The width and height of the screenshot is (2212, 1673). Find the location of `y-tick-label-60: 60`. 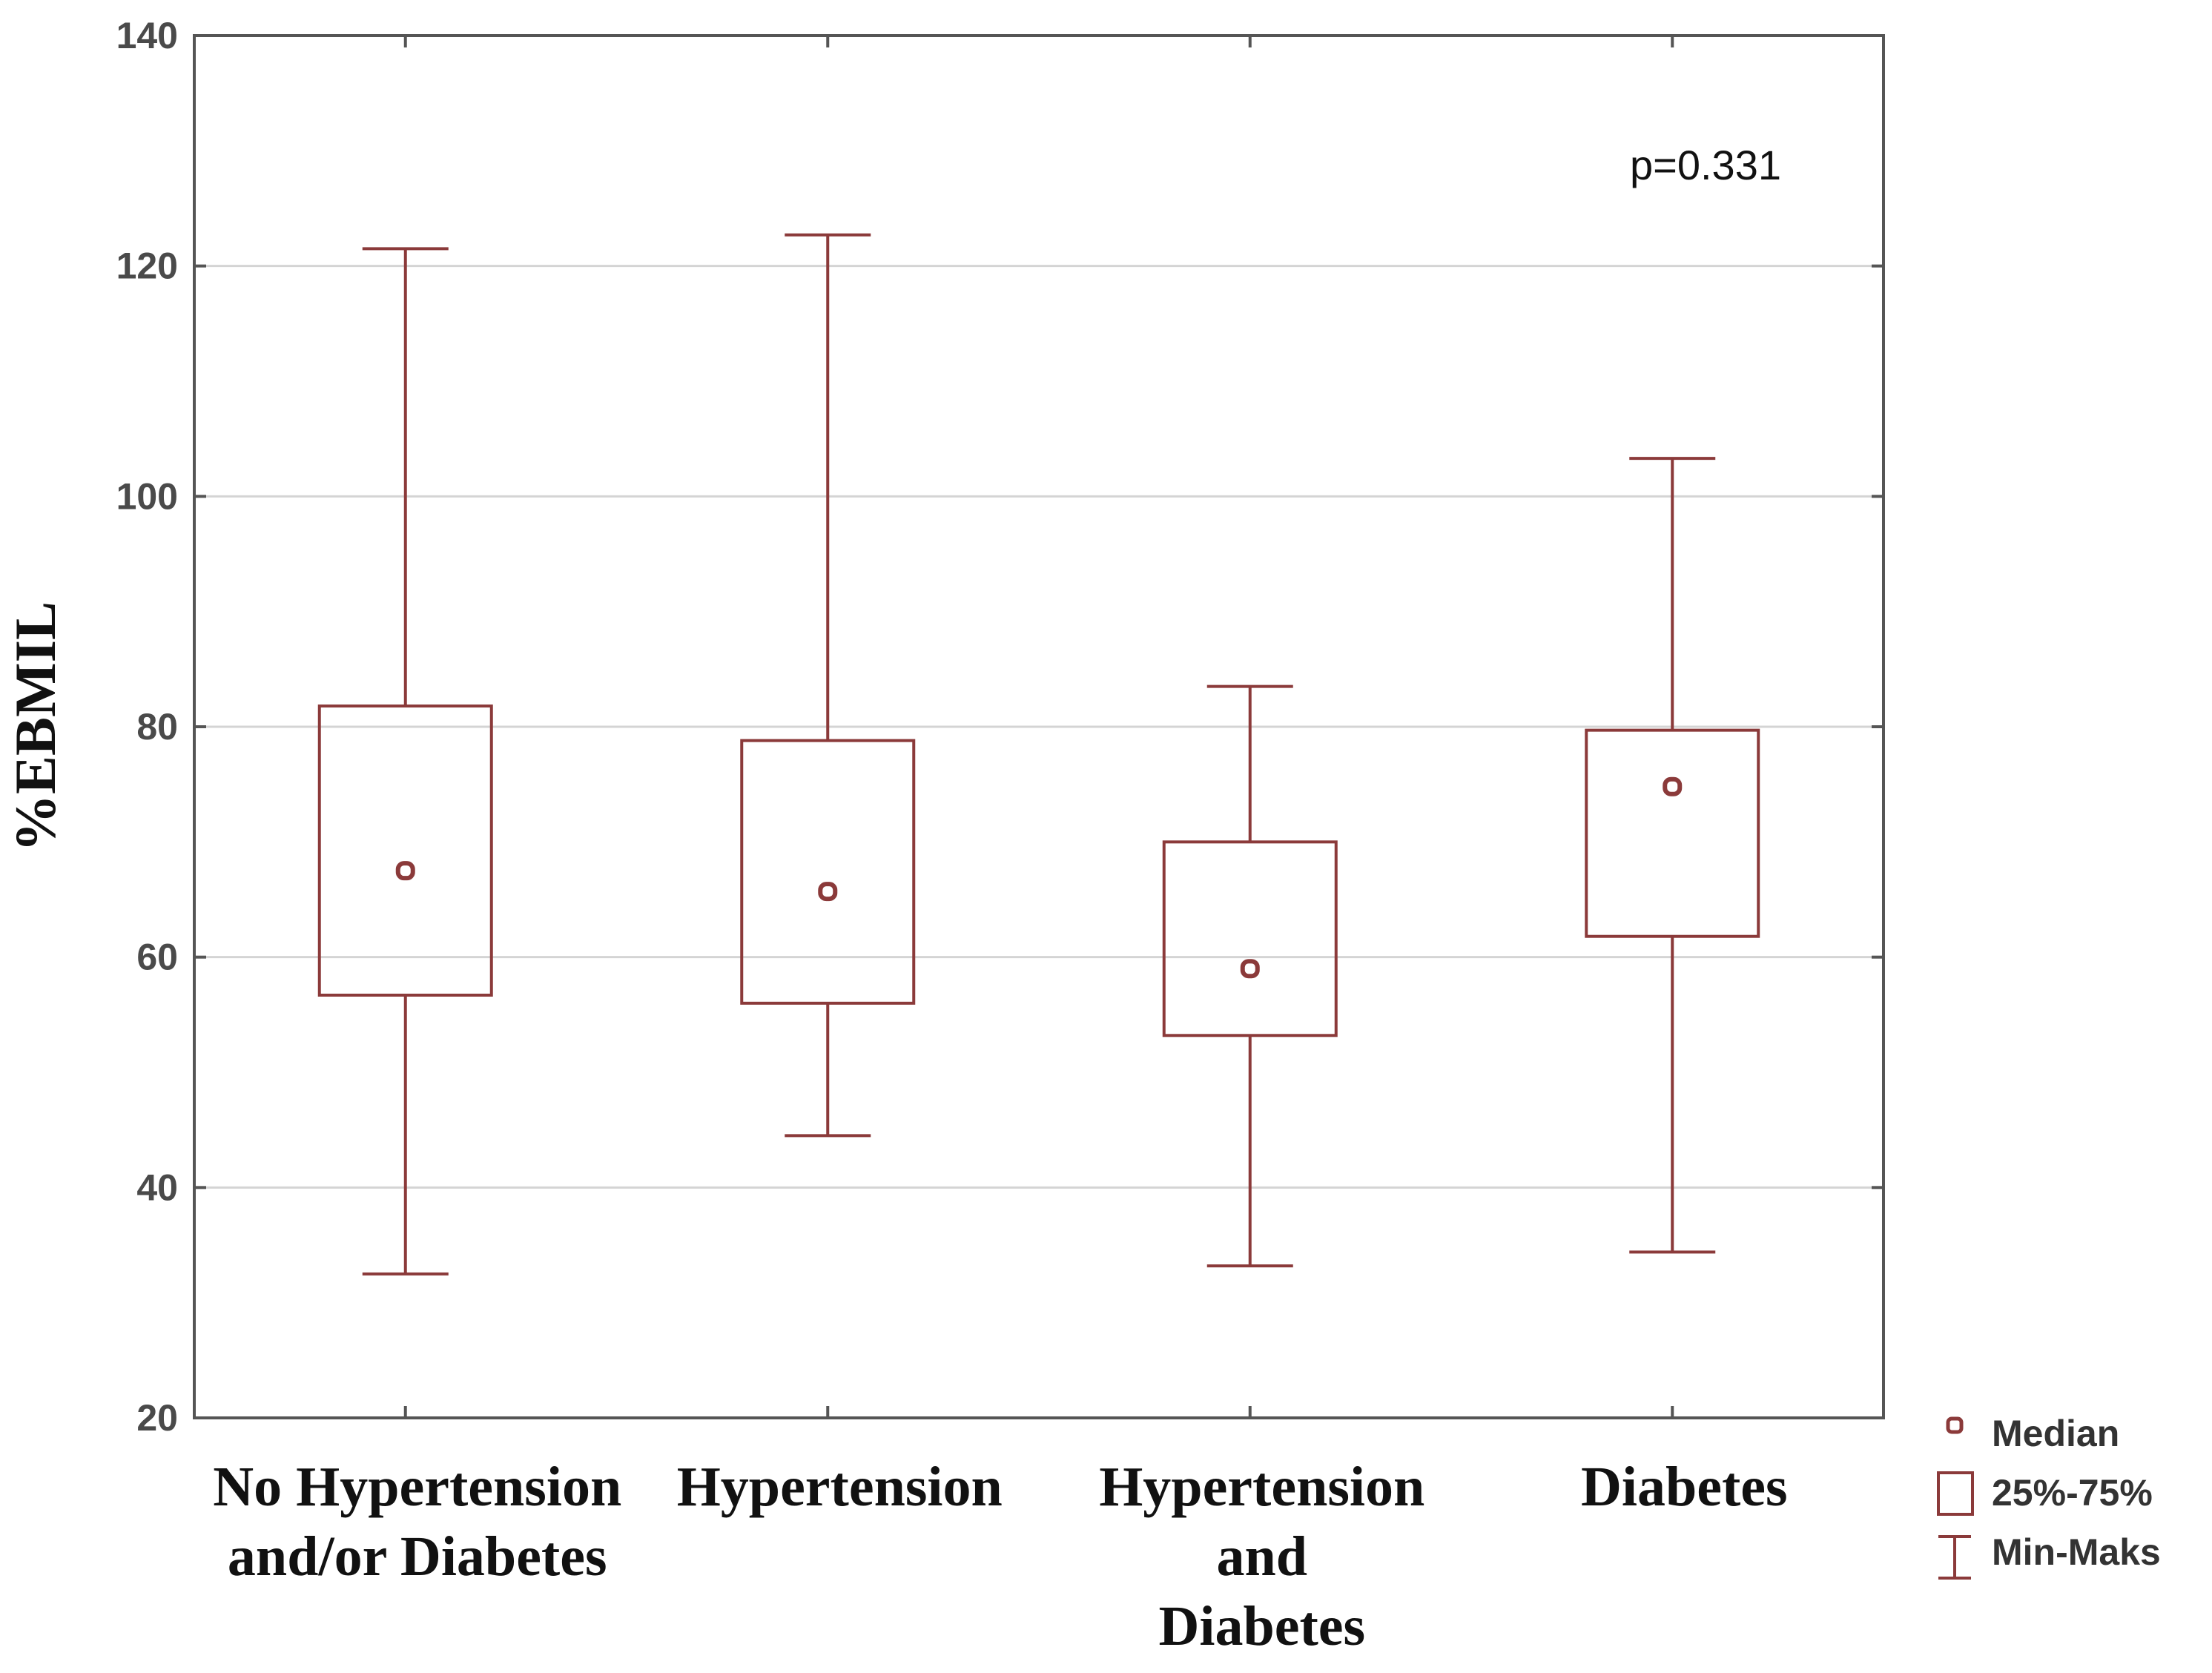

y-tick-label-60: 60 is located at coordinates (157, 957).